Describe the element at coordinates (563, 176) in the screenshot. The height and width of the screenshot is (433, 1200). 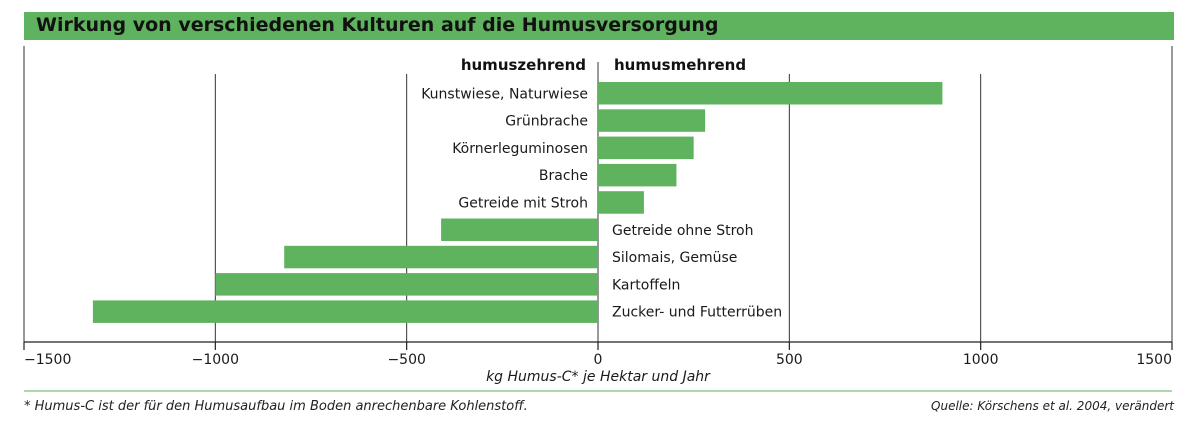
I see `category-label: Brache` at that location.